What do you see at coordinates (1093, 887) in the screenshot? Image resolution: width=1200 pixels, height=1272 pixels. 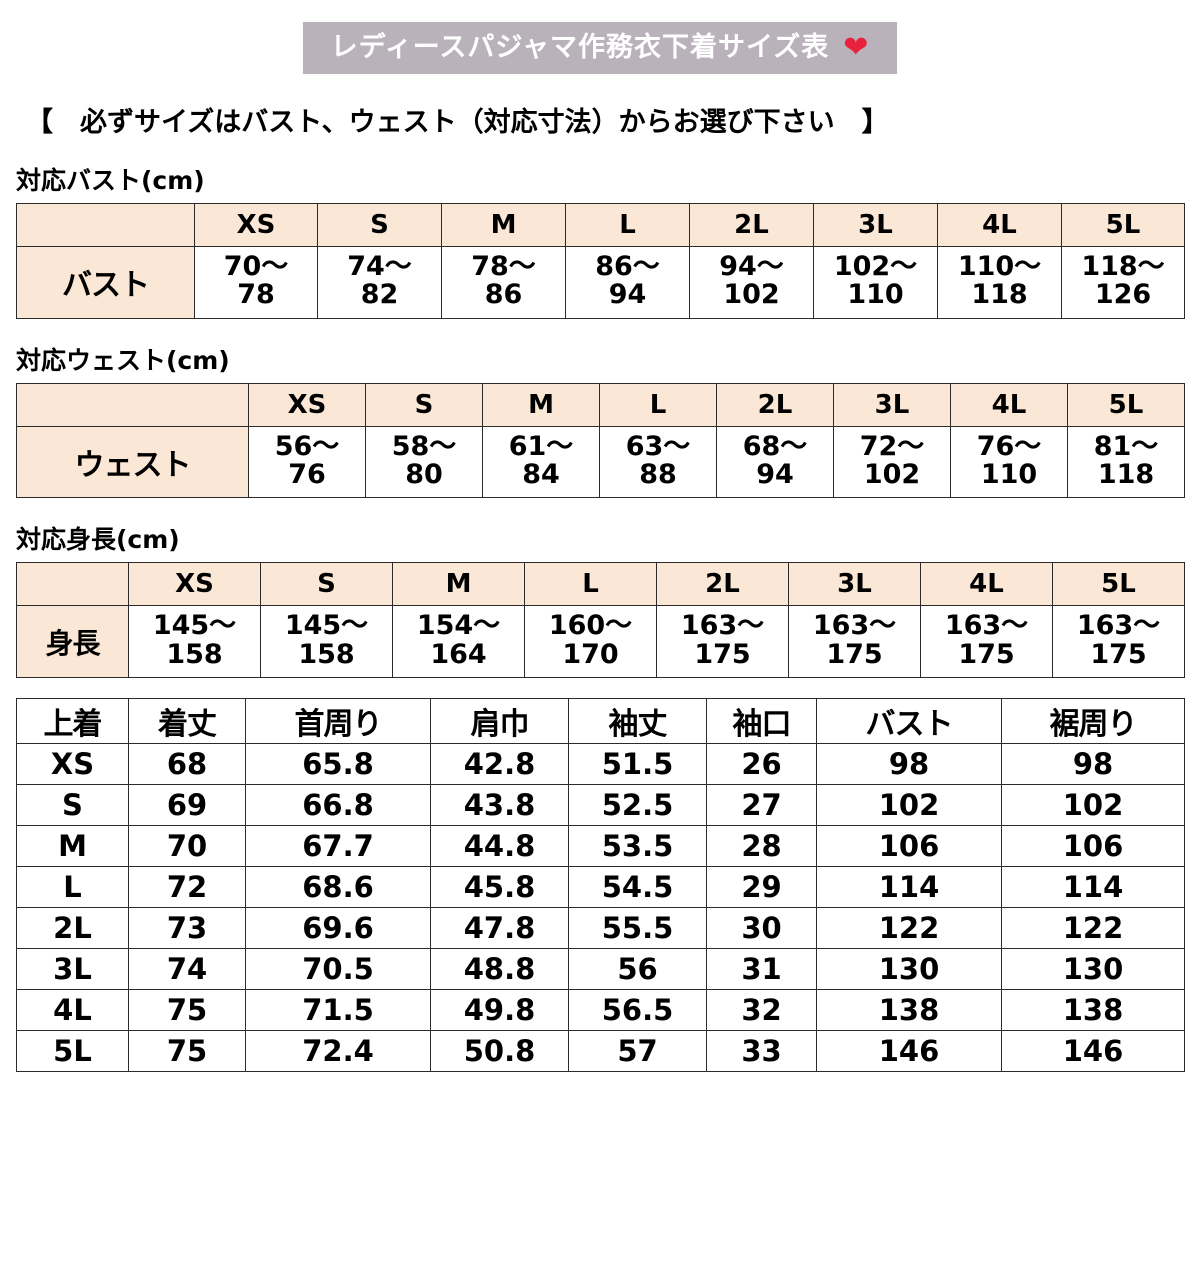 I see `meas-hem: 114` at bounding box center [1093, 887].